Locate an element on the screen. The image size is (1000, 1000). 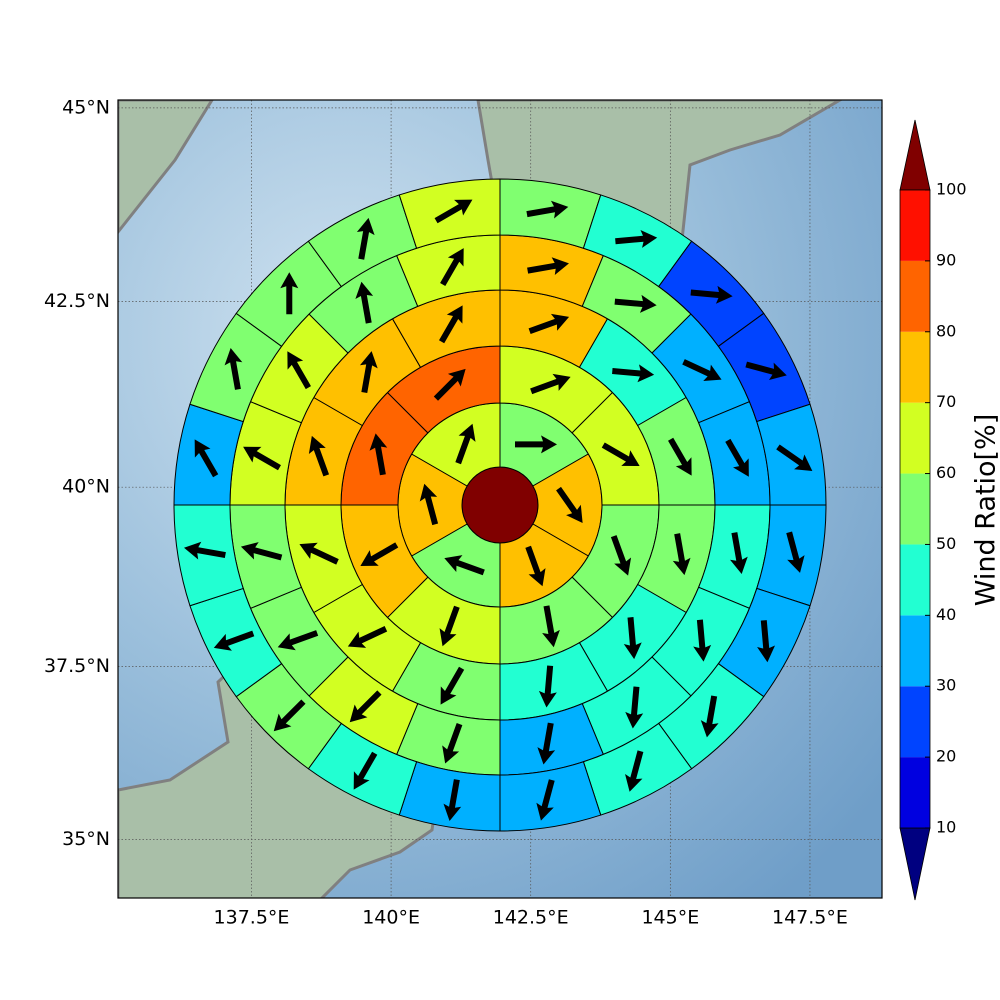
y-tick-label: 35°N is located at coordinates (86, 839).